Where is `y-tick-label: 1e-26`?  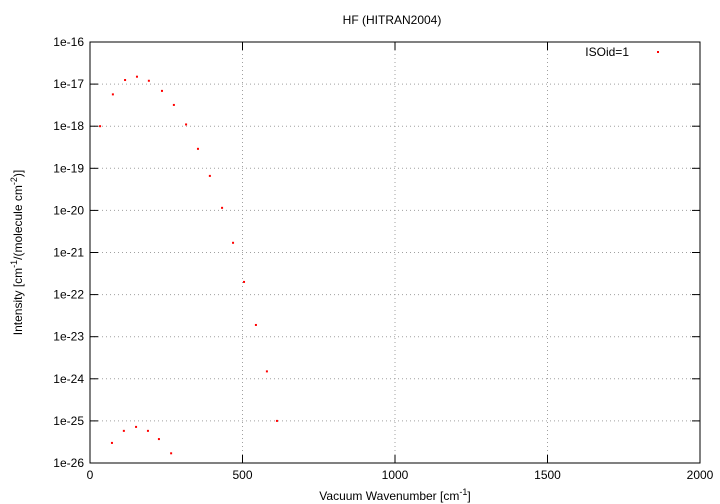 y-tick-label: 1e-26 is located at coordinates (68, 463).